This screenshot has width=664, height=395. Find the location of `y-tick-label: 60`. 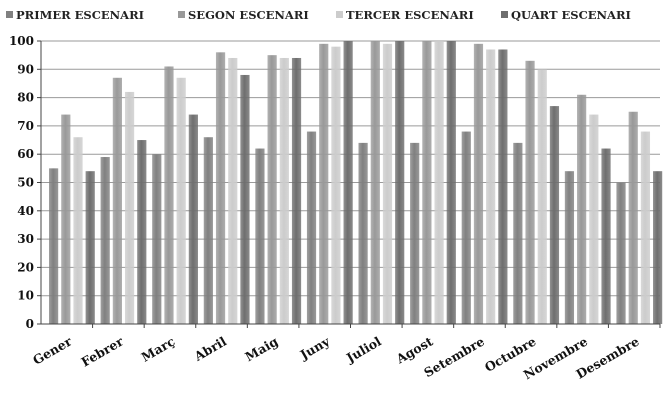

y-tick-label: 60 is located at coordinates (25, 154).